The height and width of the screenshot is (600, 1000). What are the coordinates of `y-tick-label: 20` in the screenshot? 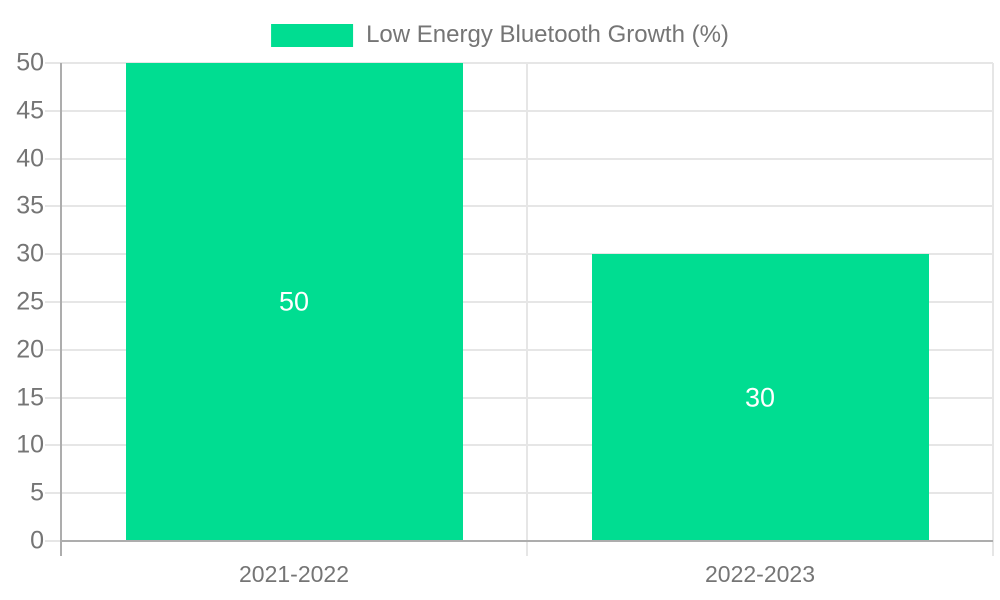 It's located at (30, 349).